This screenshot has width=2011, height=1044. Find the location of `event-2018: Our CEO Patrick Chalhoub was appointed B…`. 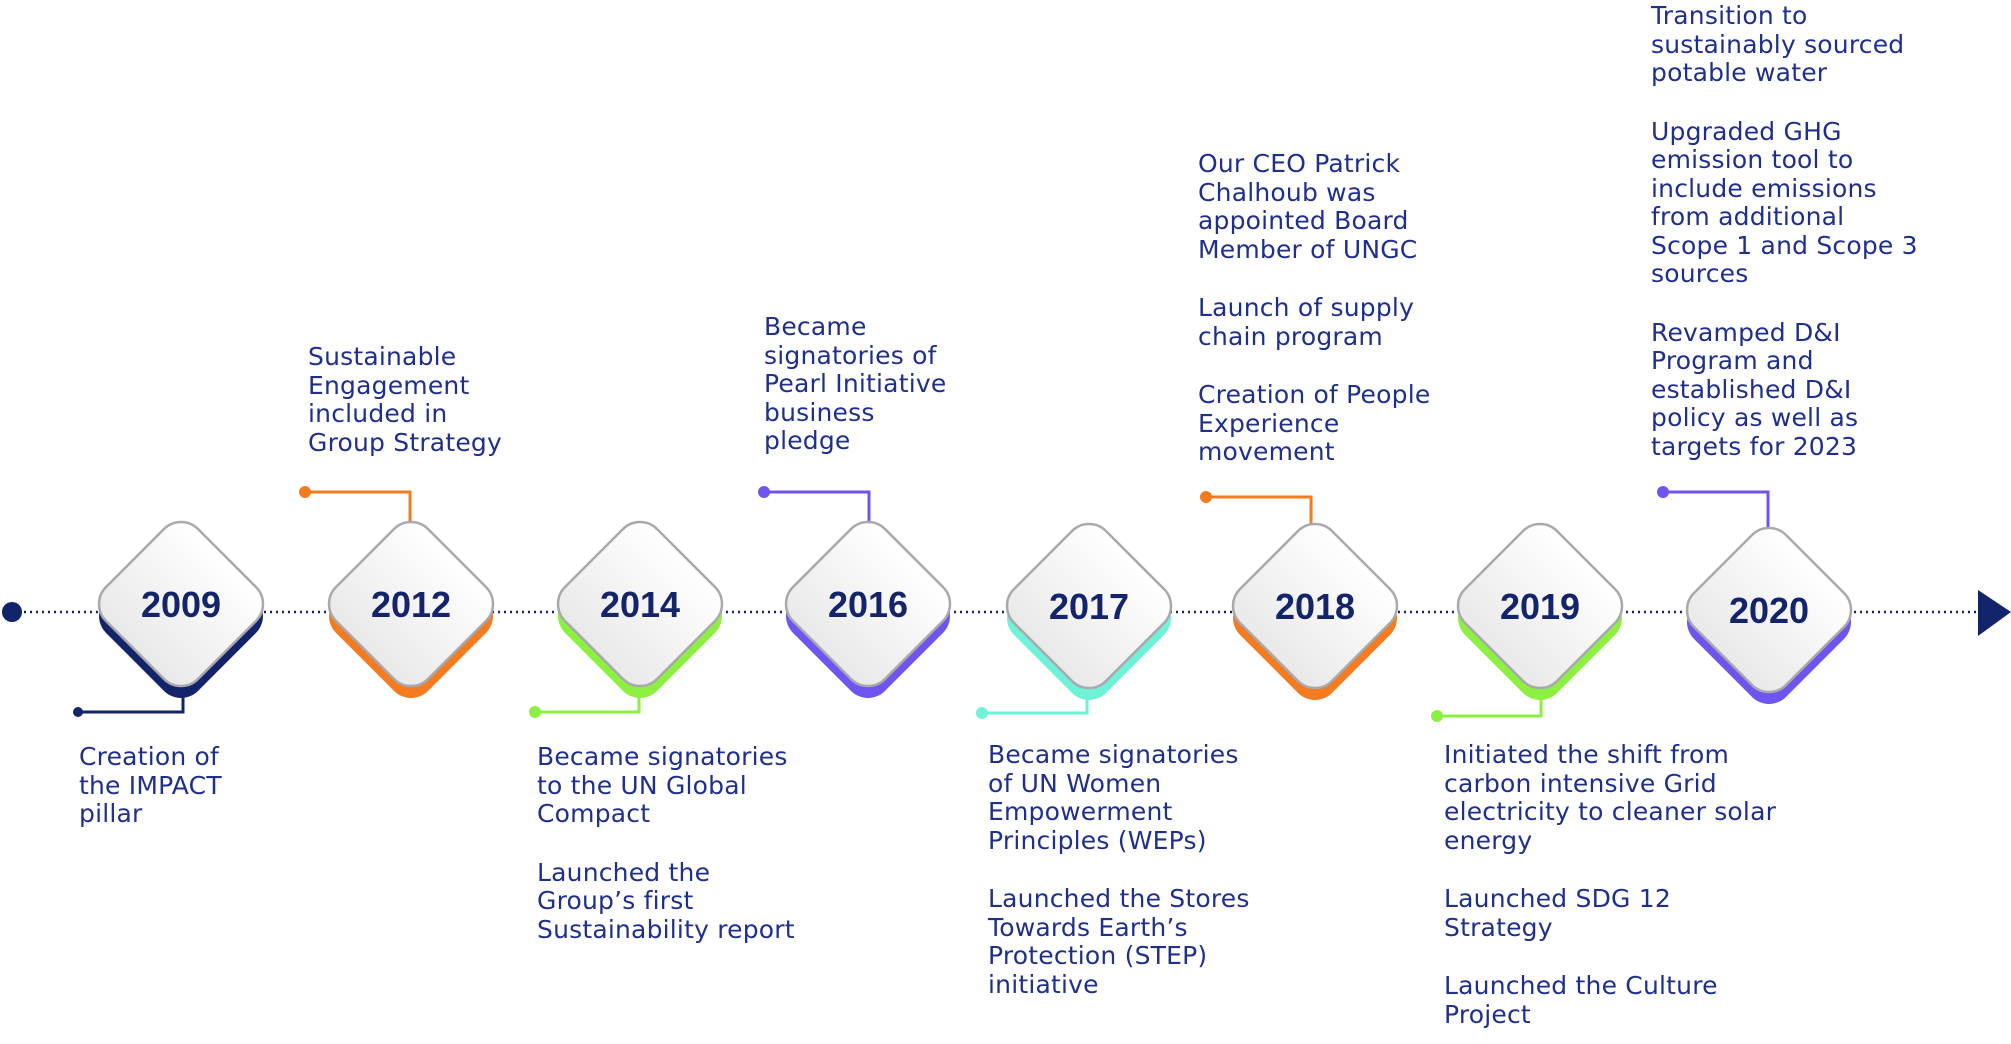

event-2018: Our CEO Patrick Chalhoub was appointed B… is located at coordinates (1314, 308).